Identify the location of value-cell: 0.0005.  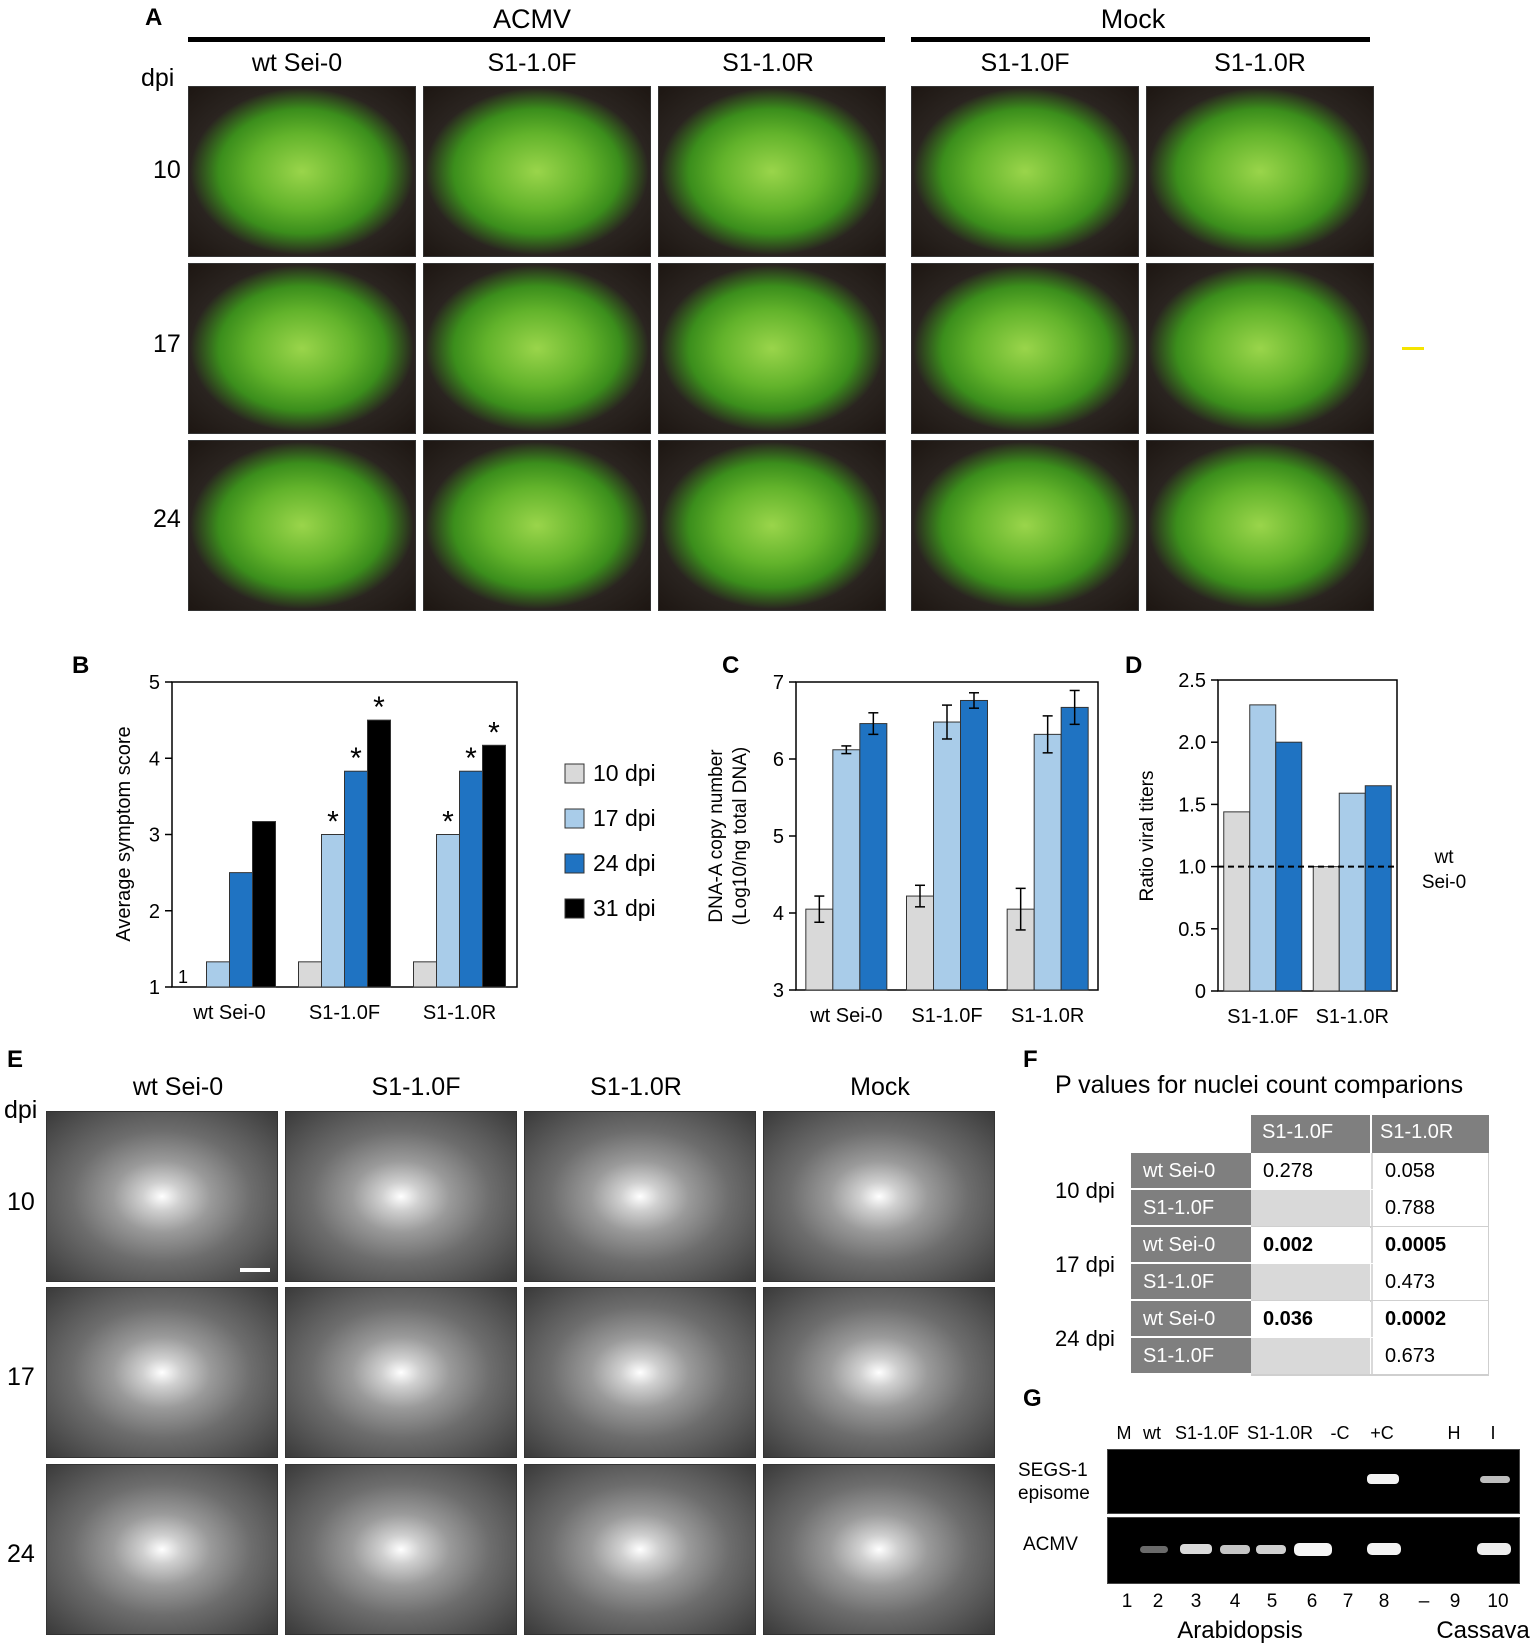
(1430, 1245).